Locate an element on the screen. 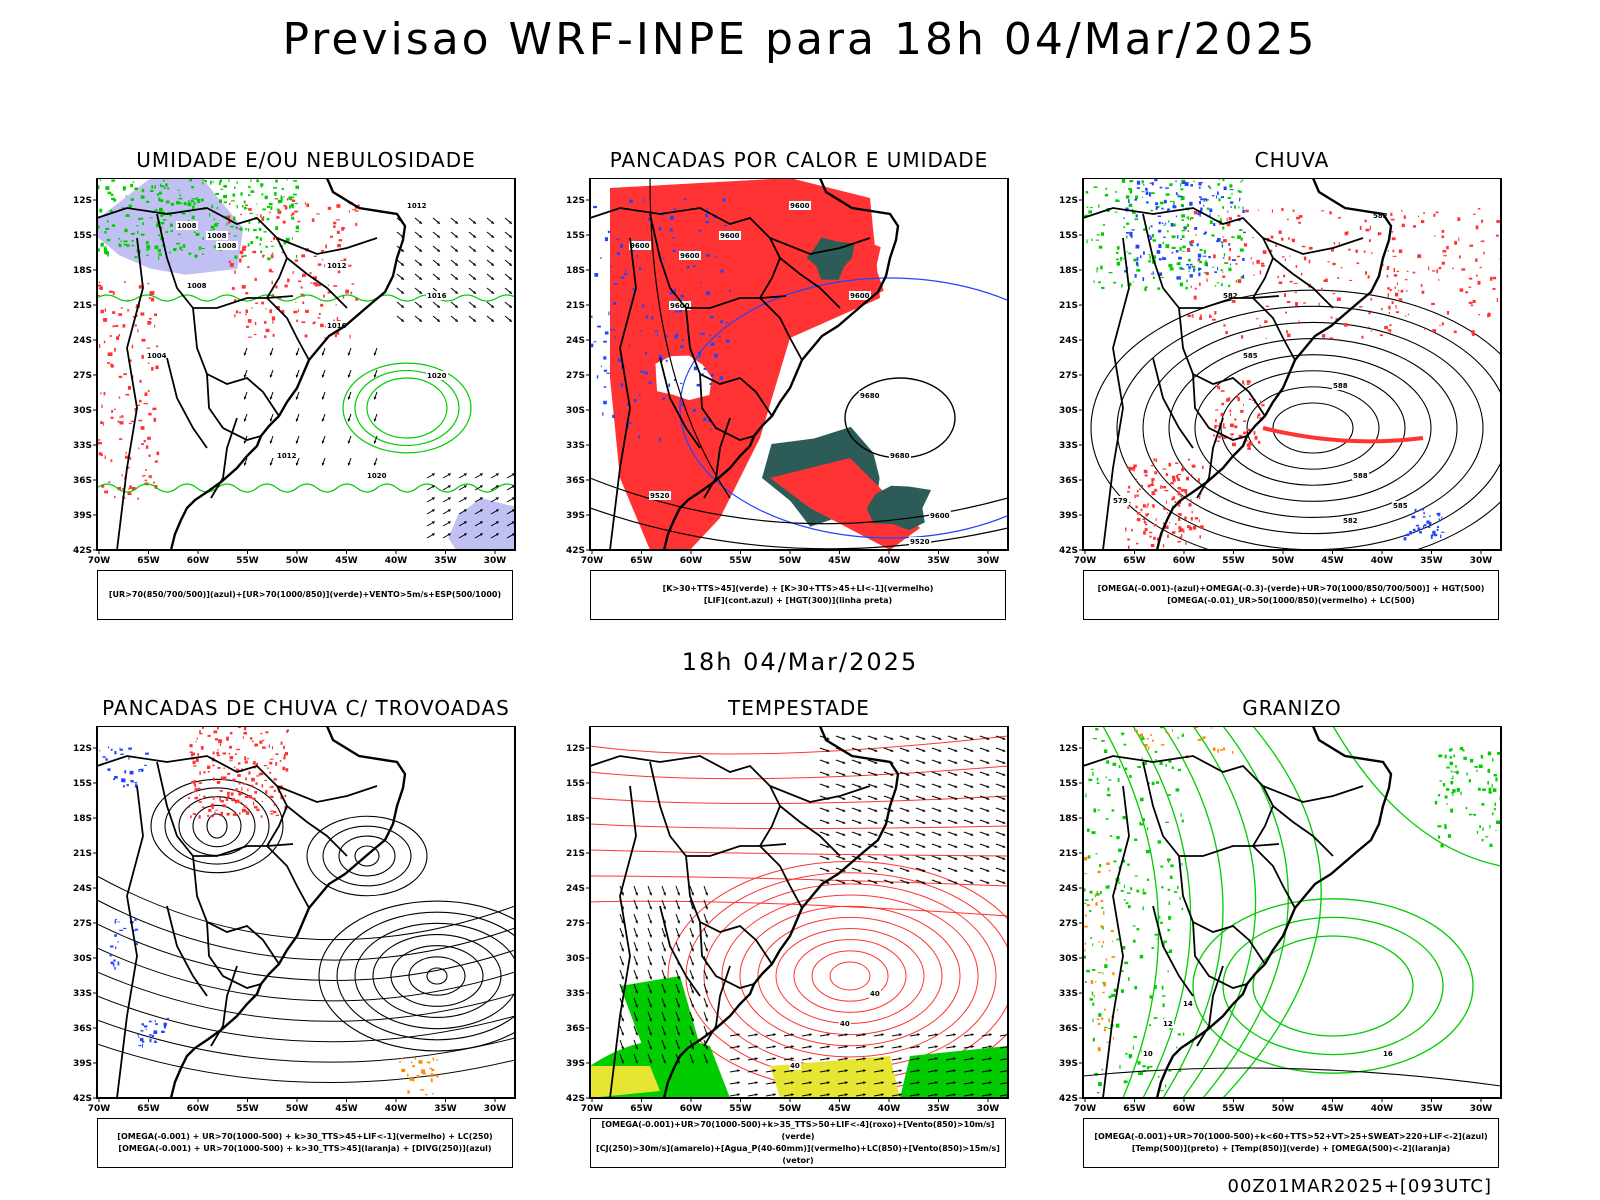 Image resolution: width=1600 pixels, height=1200 pixels. contour-label: 1008 is located at coordinates (227, 246).